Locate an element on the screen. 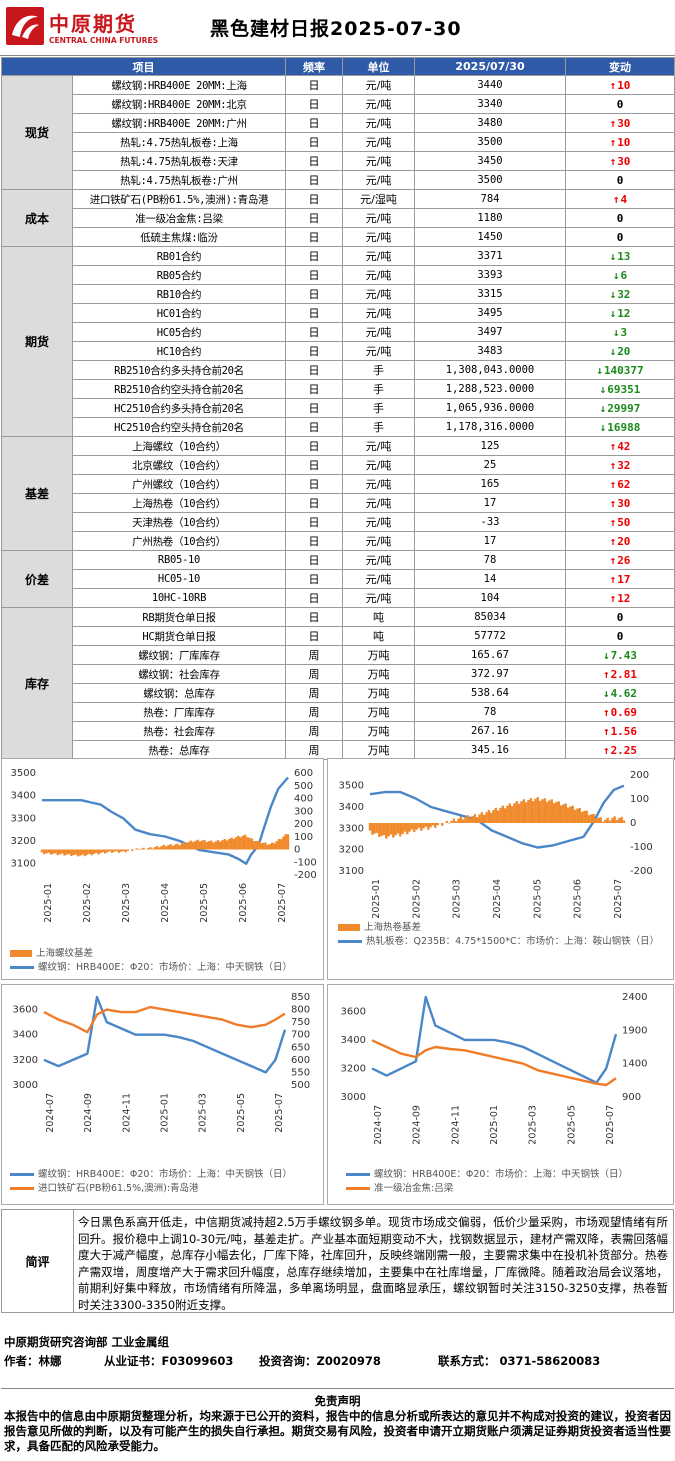 This screenshot has width=675, height=1461. change-cell: 0 is located at coordinates (620, 237).